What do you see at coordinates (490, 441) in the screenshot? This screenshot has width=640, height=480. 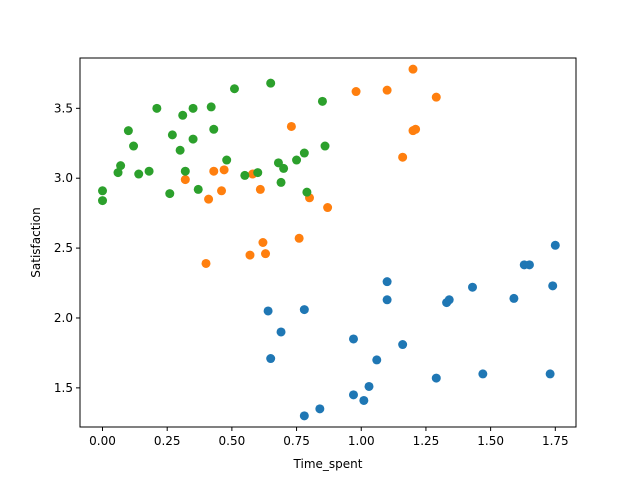 I see `x-tick-label: 1.50` at bounding box center [490, 441].